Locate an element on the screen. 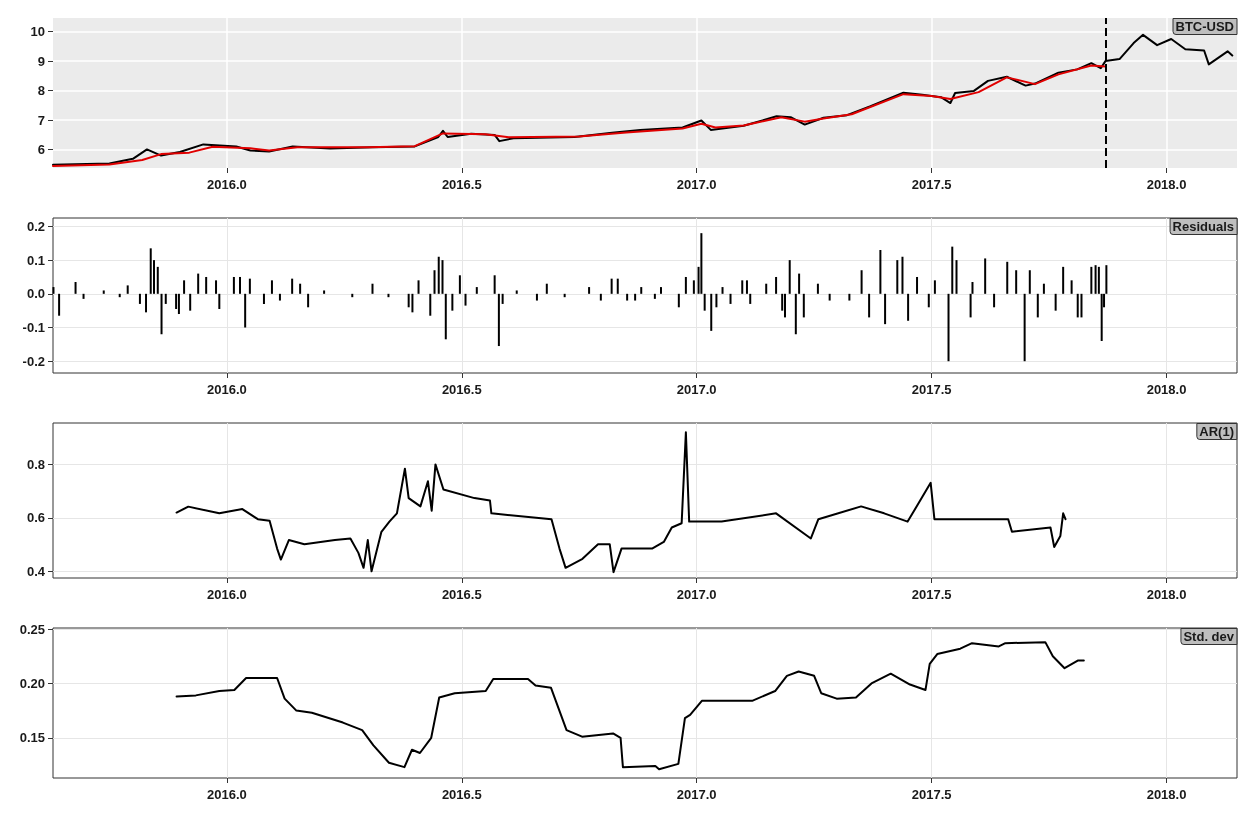 This screenshot has width=1255, height=825. chart-title: Std. dev is located at coordinates (1209, 636).